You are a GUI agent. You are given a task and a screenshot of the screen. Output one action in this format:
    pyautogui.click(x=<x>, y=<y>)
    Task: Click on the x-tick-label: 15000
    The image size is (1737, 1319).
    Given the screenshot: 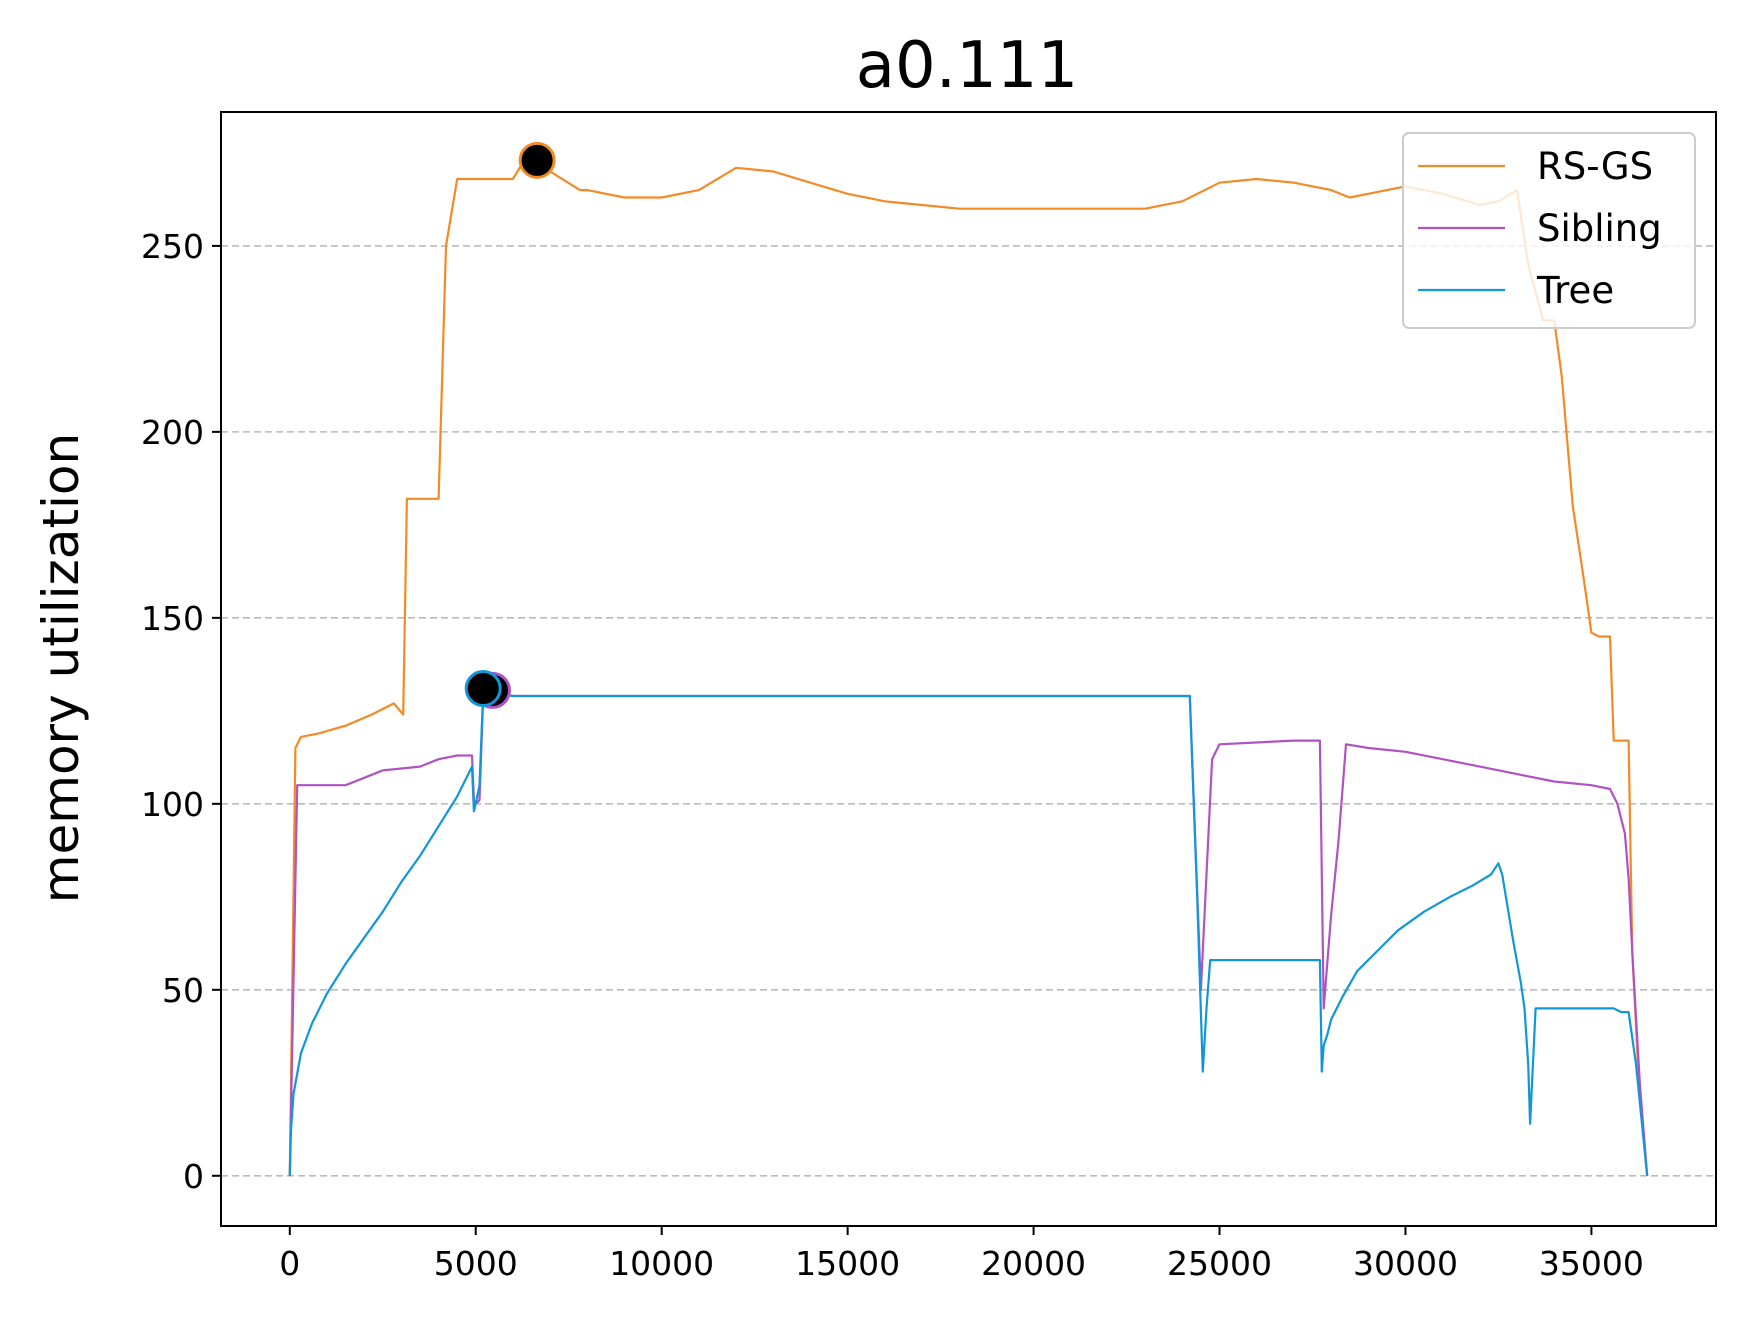 What is the action you would take?
    pyautogui.click(x=847, y=1263)
    